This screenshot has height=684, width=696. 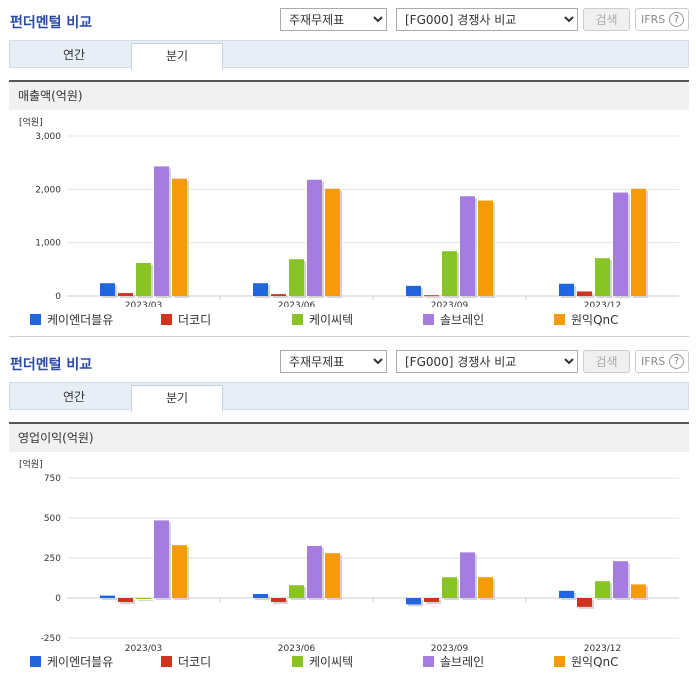 What do you see at coordinates (52, 559) in the screenshot?
I see `y-tick-label: 250` at bounding box center [52, 559].